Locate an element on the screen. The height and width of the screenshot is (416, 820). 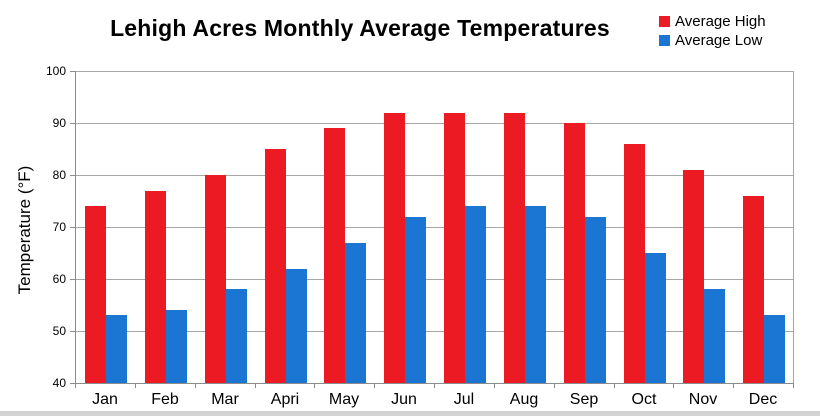
bar-average-high-nov is located at coordinates (693, 276).